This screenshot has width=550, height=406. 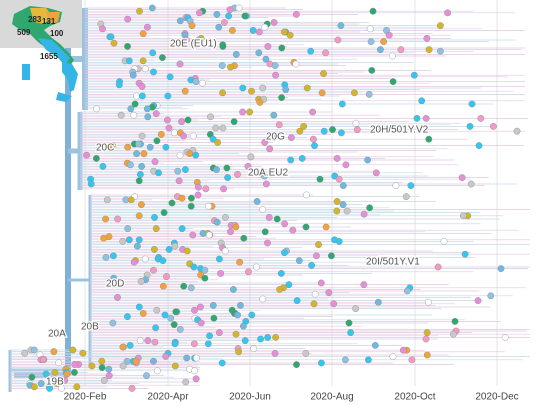 What do you see at coordinates (193, 44) in the screenshot?
I see `clade-label: 20E (EU1)` at bounding box center [193, 44].